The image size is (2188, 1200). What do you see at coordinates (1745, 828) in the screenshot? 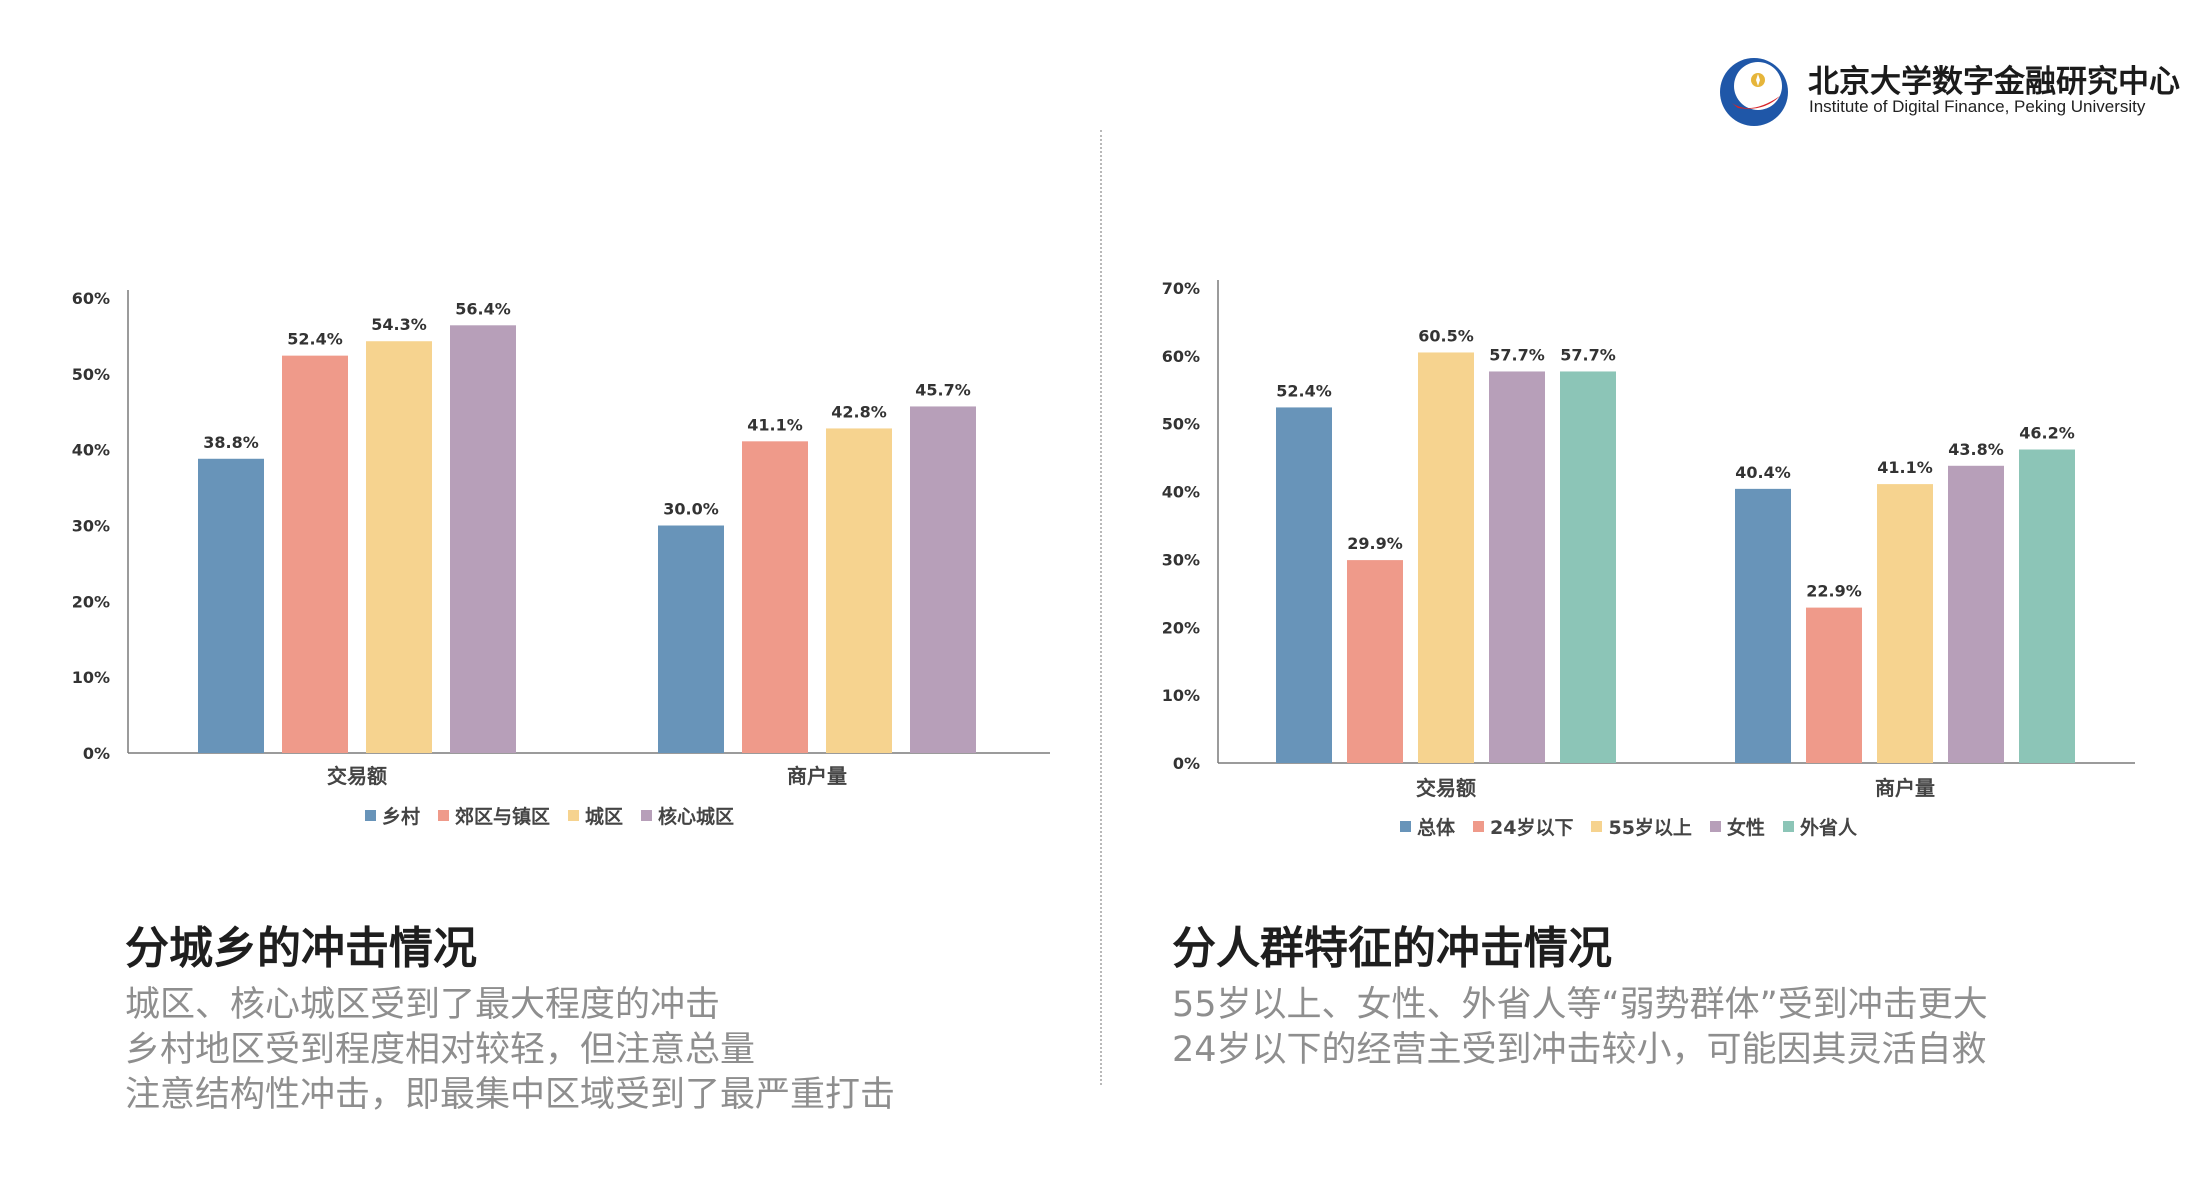
I see `legend-label: 女性` at bounding box center [1745, 828].